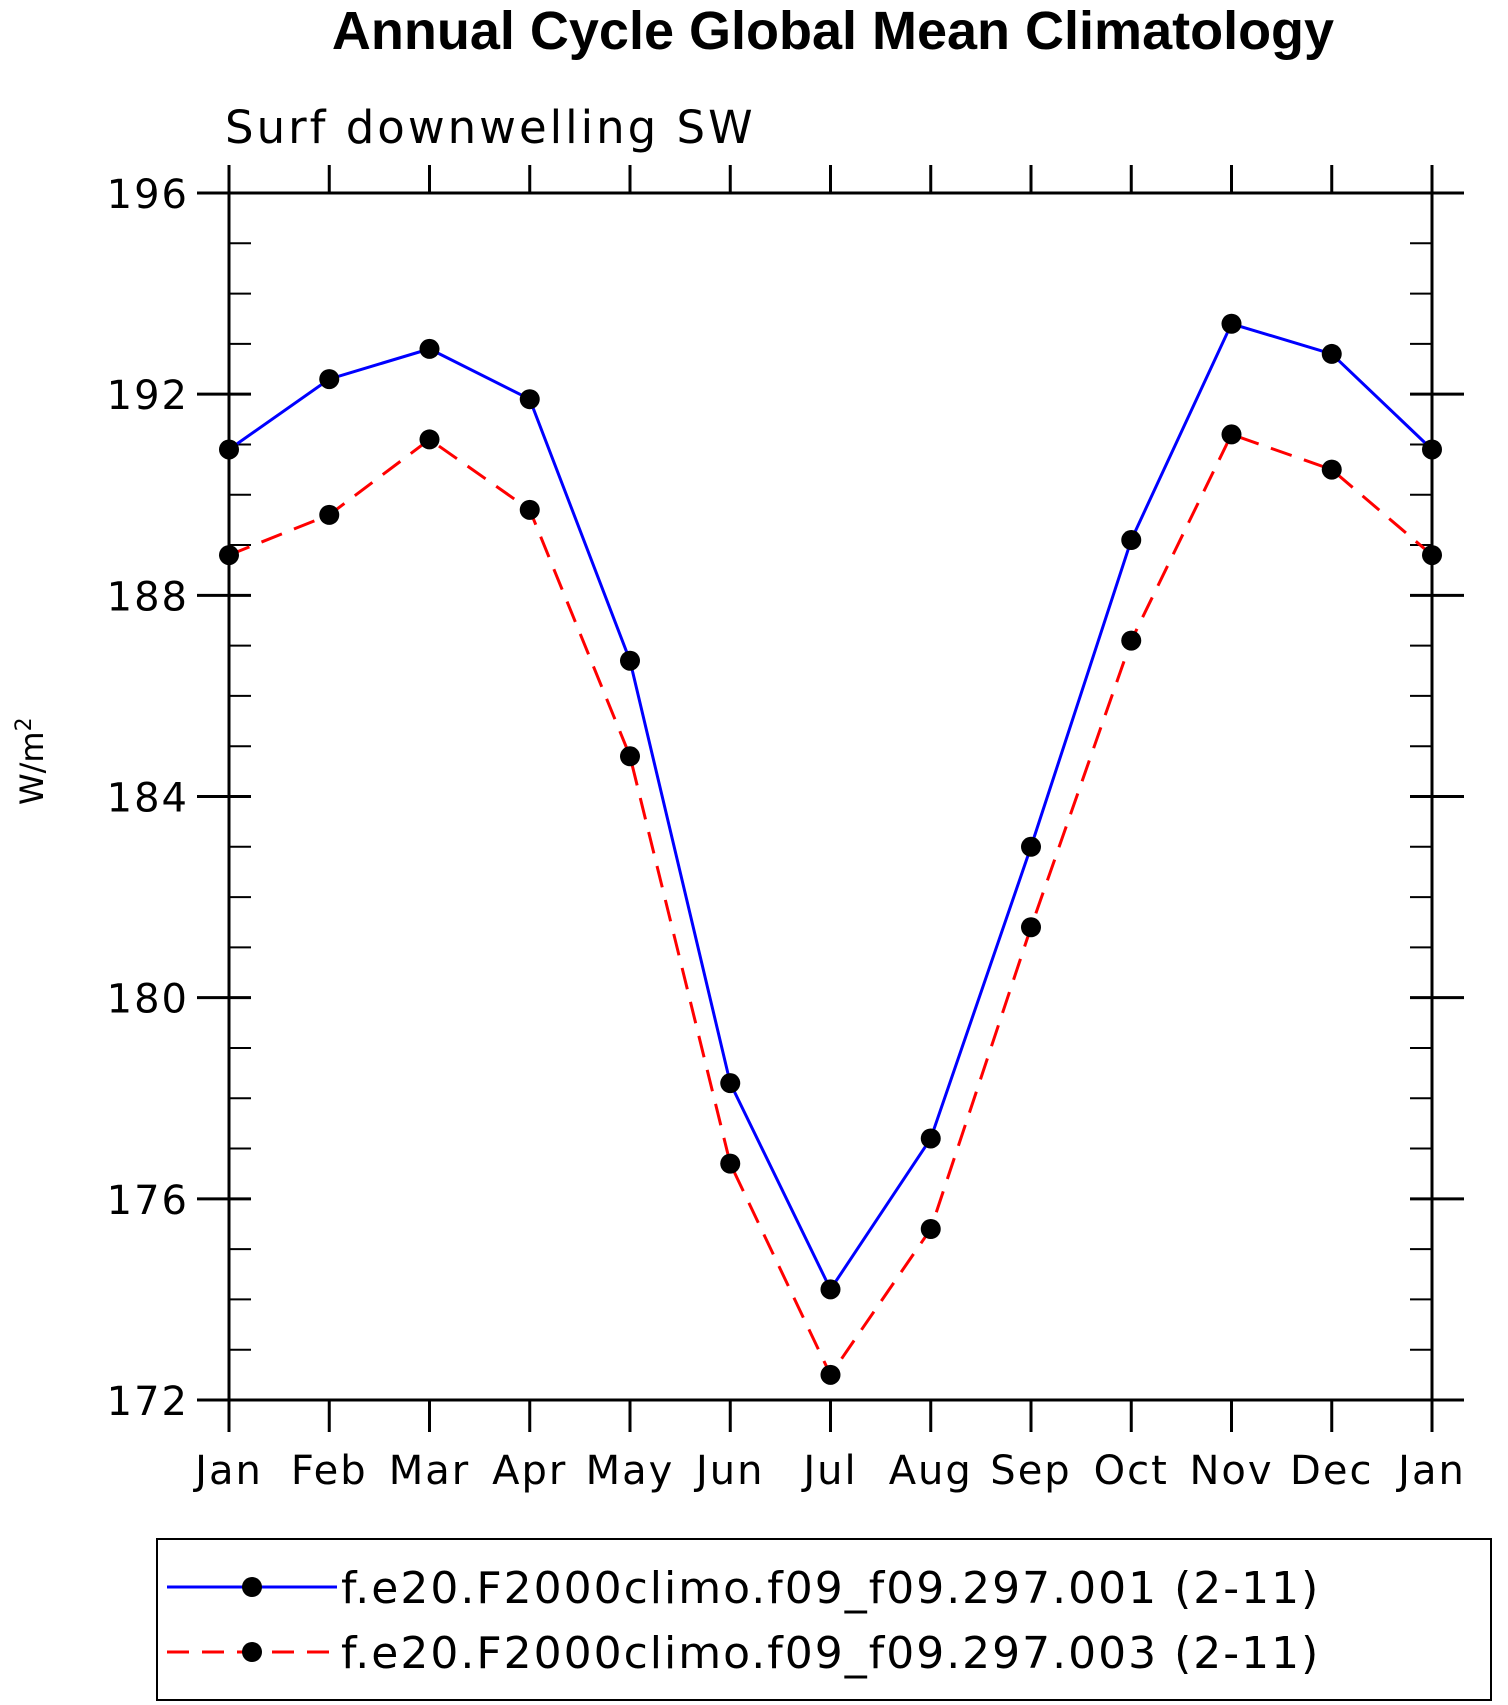 The image size is (1508, 1705). Describe the element at coordinates (490, 127) in the screenshot. I see `chart-subtitle: Surf downwelling SW` at that location.